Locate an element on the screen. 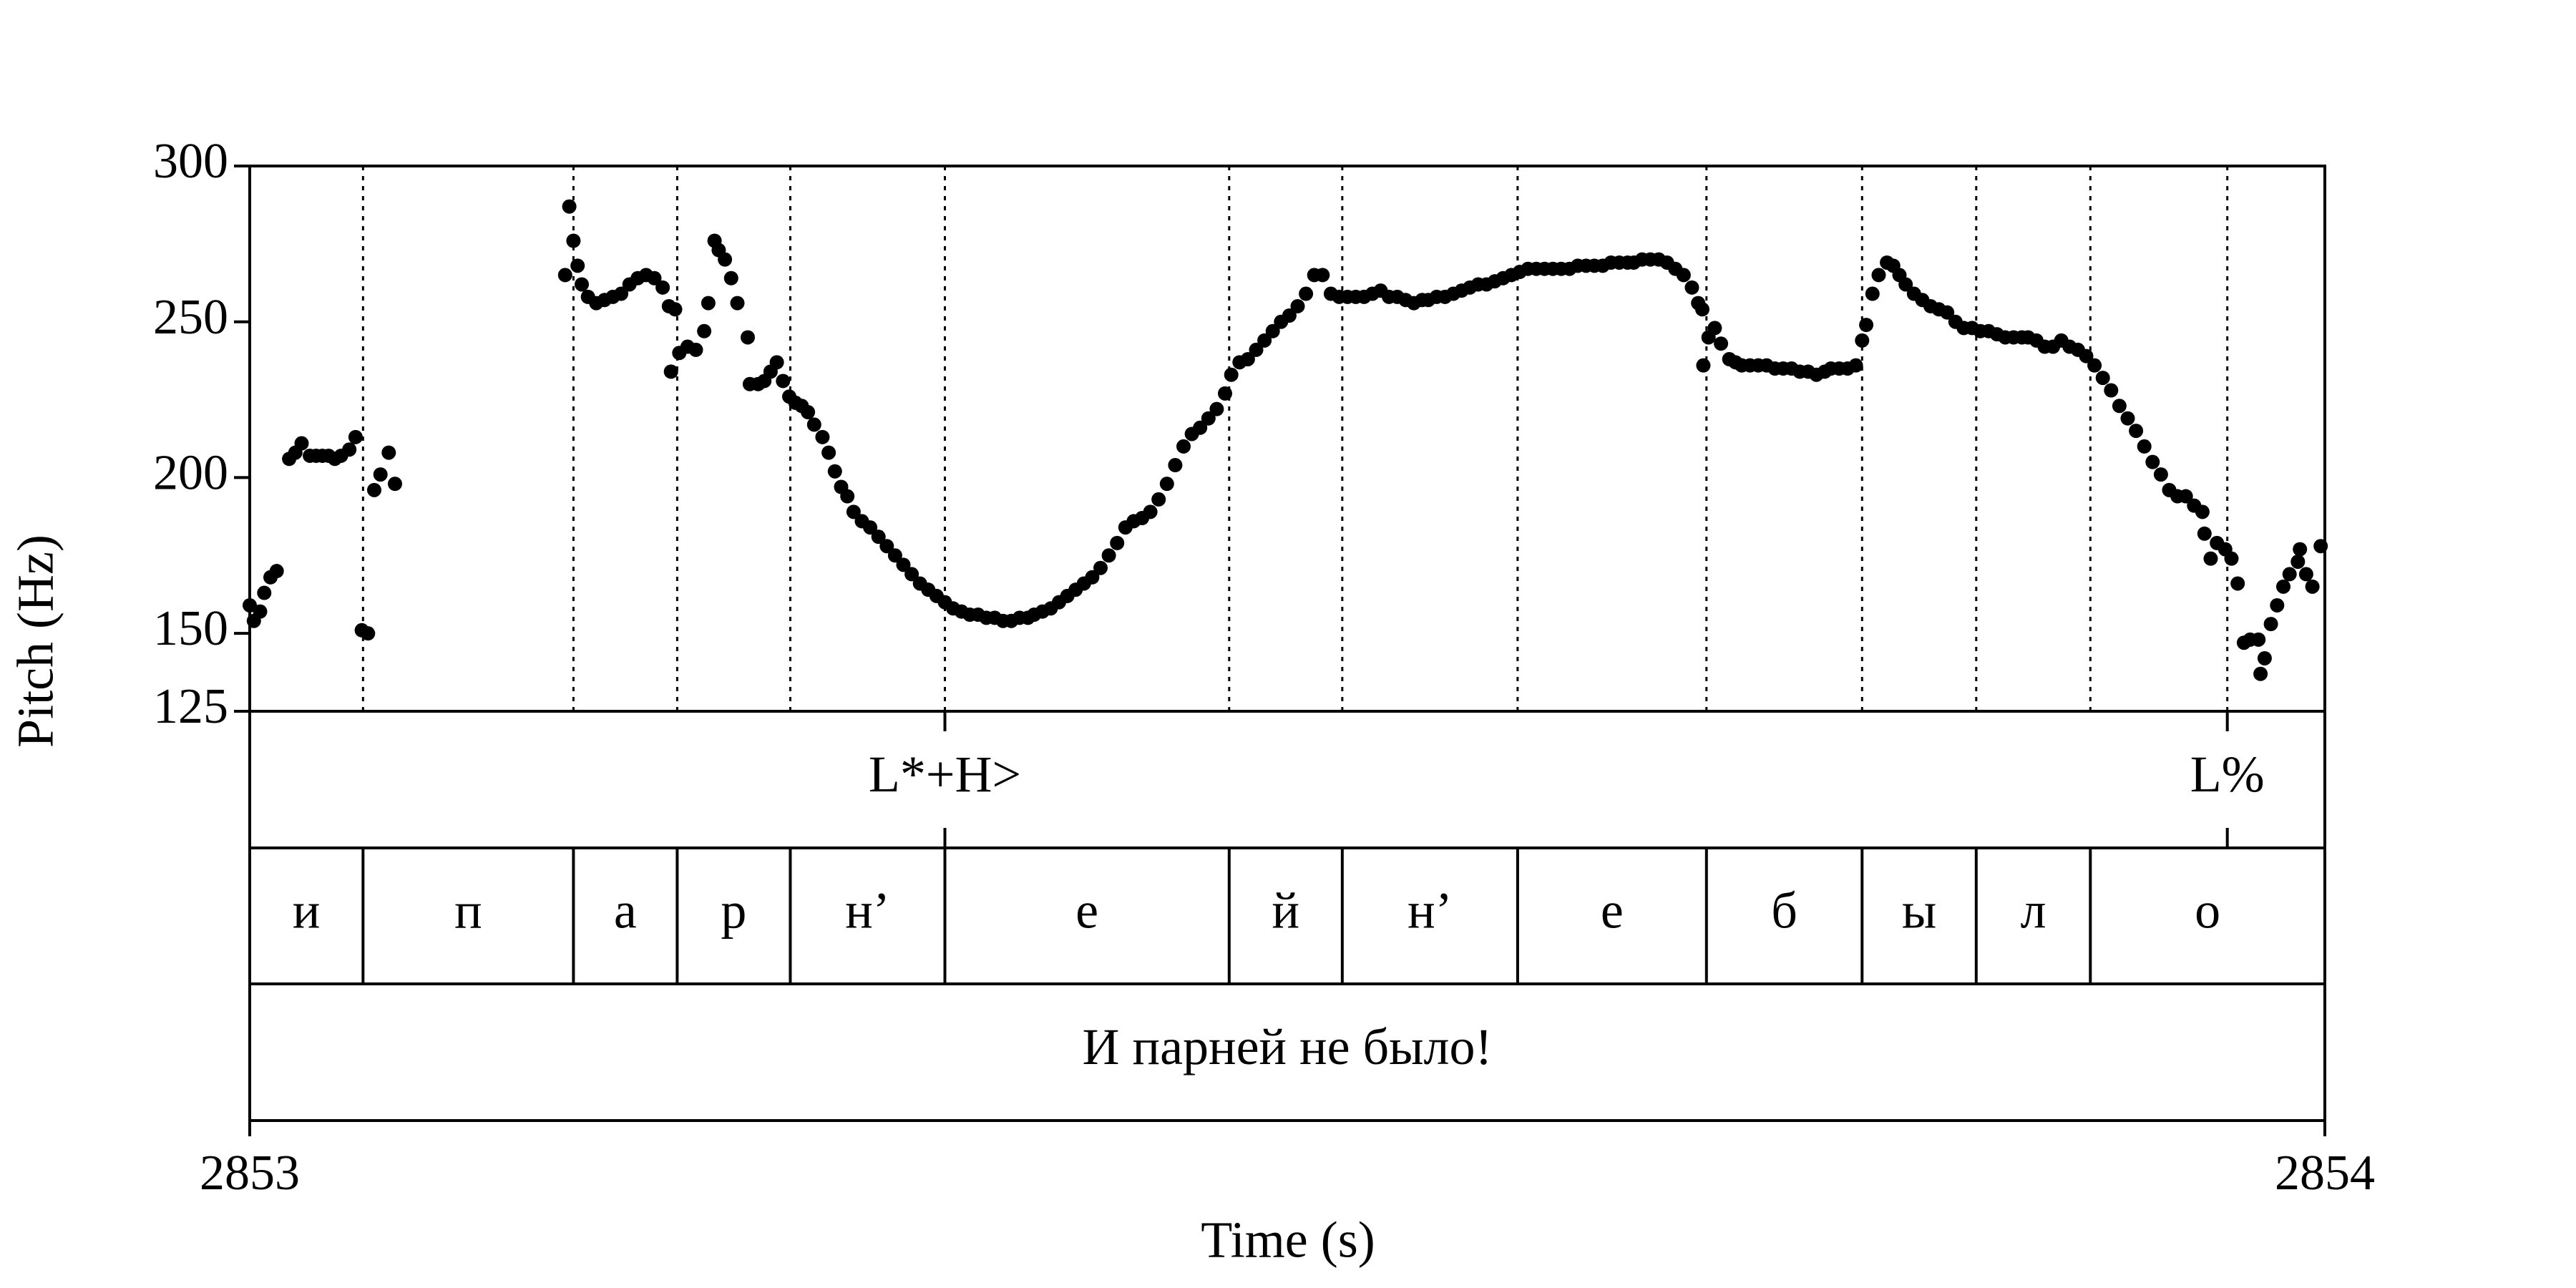  segment-label: е is located at coordinates (1612, 911).